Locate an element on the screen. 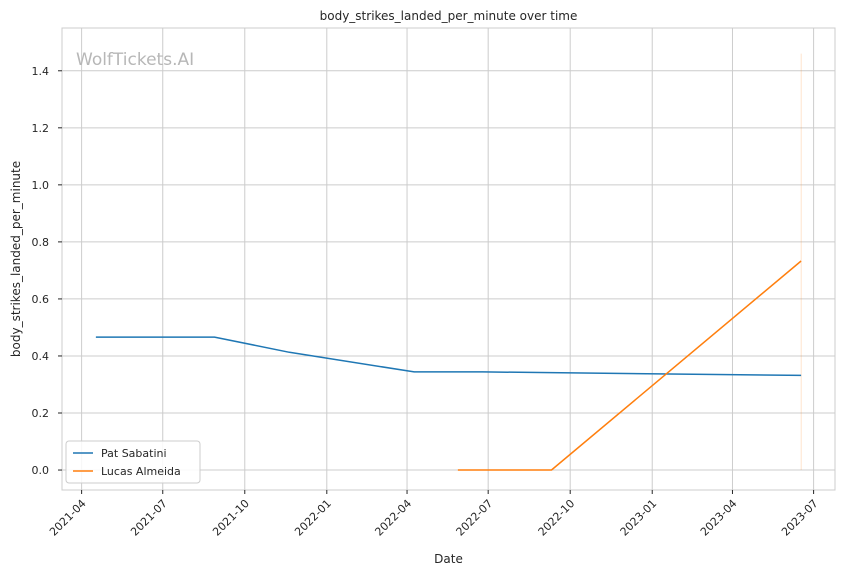 This screenshot has height=575, width=845. y-tick-label: 0.2 is located at coordinates (41, 413).